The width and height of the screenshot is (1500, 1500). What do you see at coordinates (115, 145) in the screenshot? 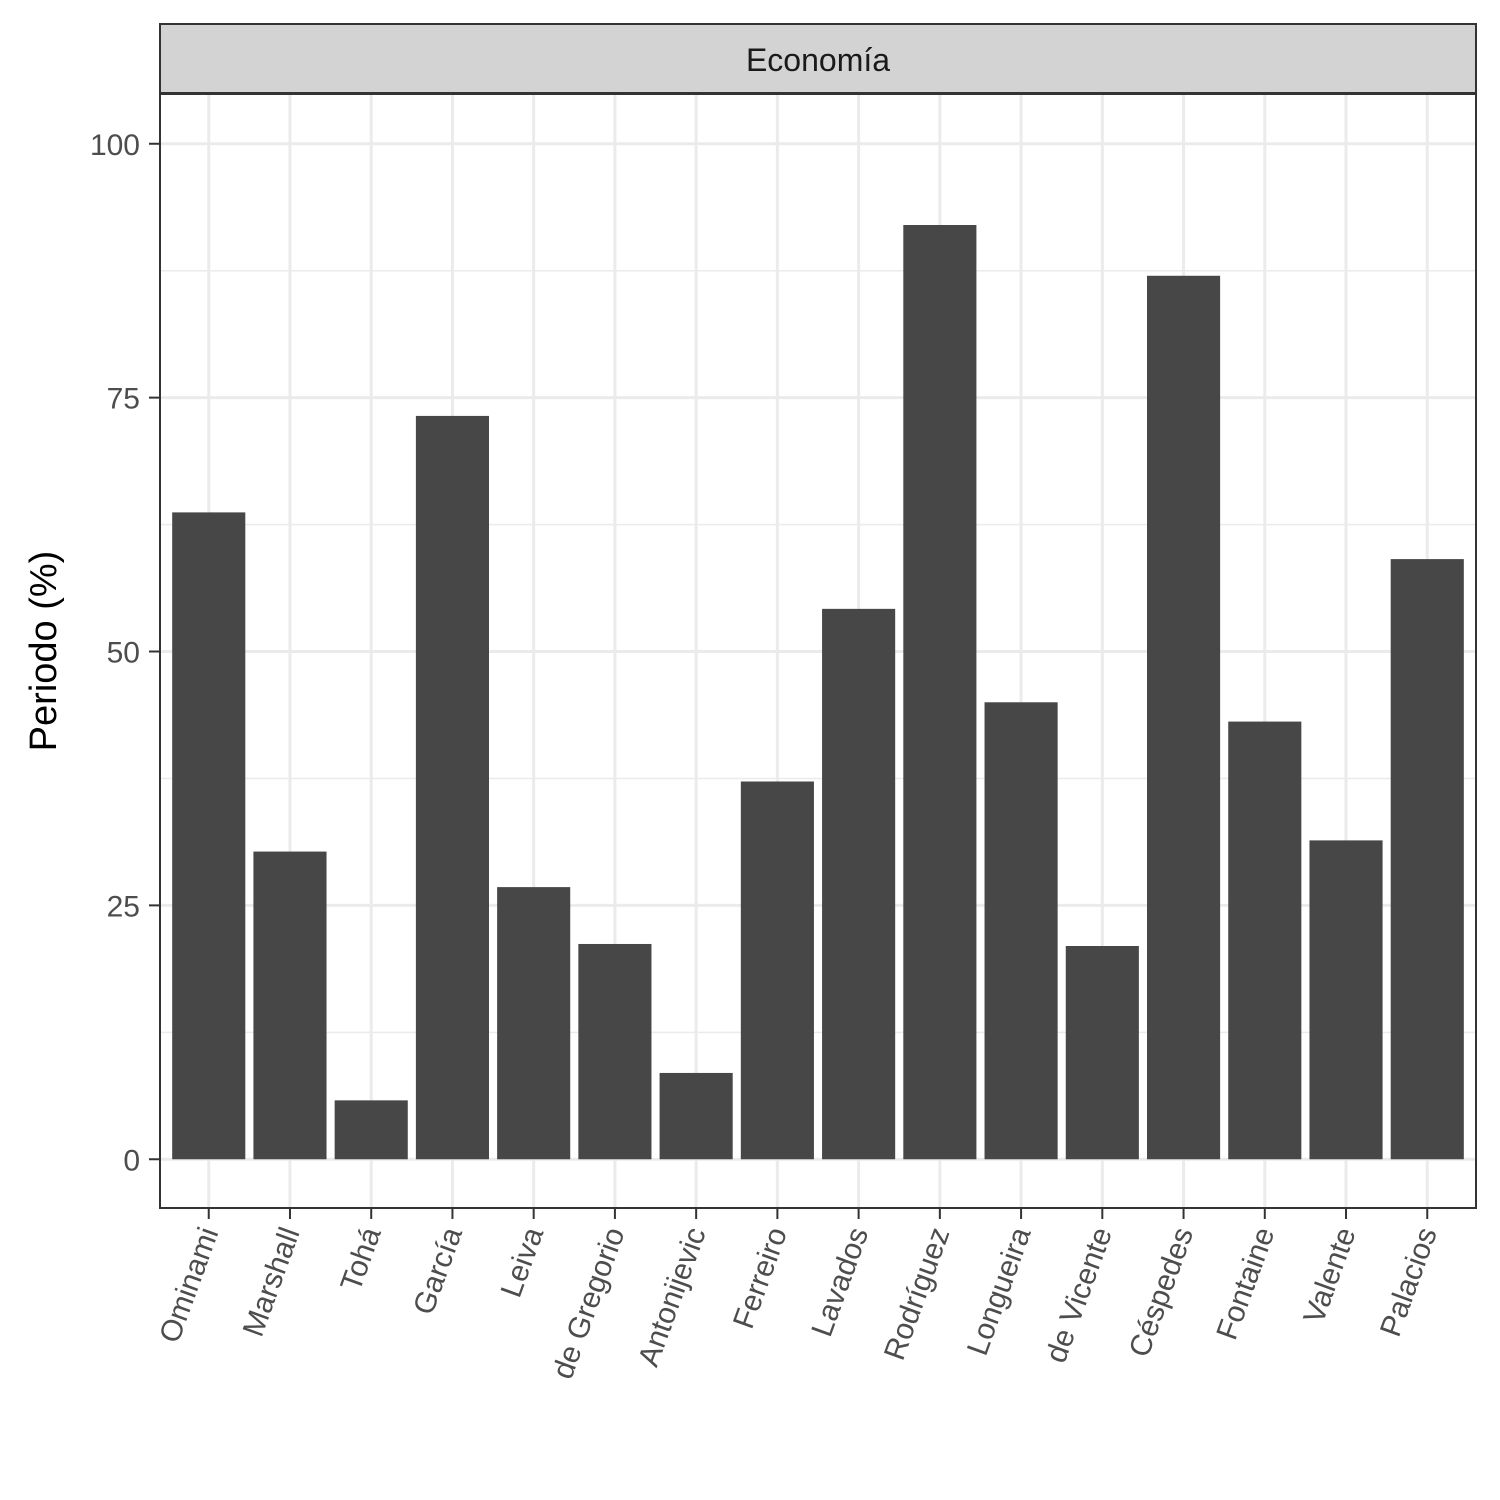
I see `y-tick-label: 100` at bounding box center [115, 145].